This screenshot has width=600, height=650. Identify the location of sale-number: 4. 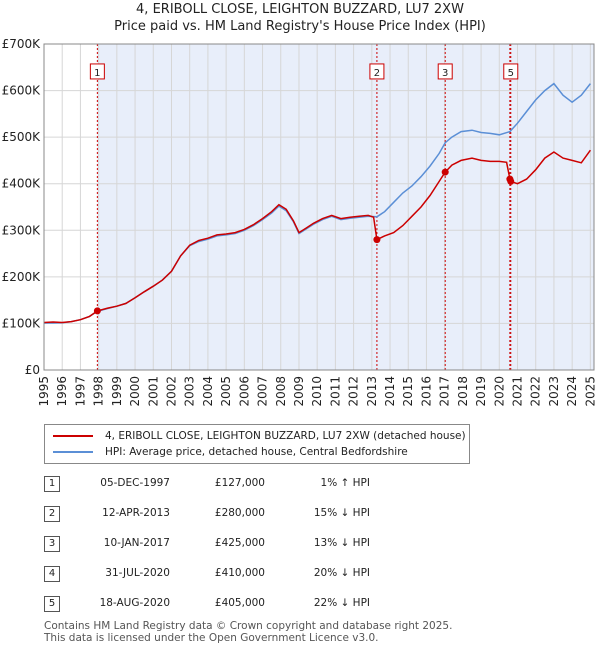
(52, 574).